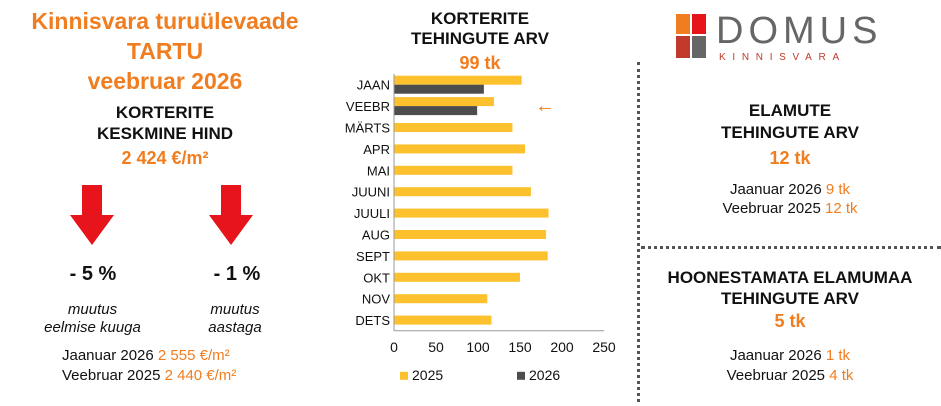  Describe the element at coordinates (235, 309) in the screenshot. I see `yearly-change-note: muutus` at that location.